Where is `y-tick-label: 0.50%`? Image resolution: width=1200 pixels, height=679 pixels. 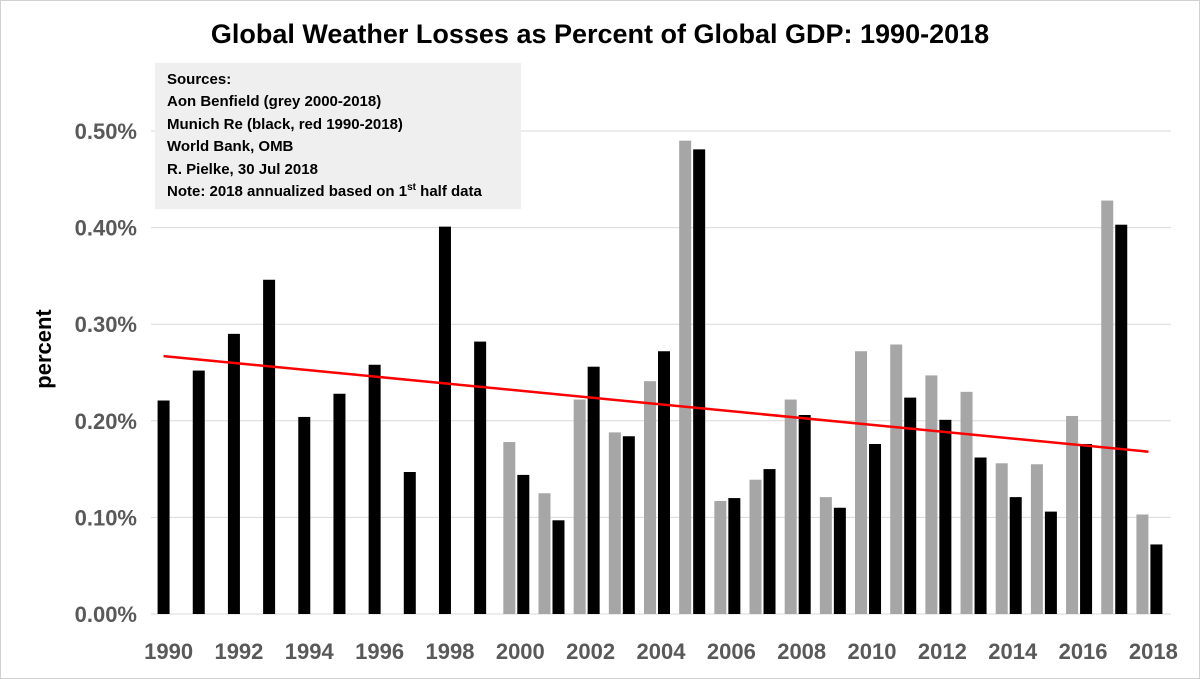 y-tick-label: 0.50% is located at coordinates (106, 131).